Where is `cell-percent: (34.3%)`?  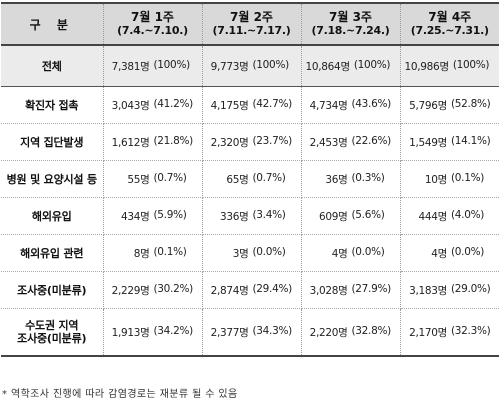 cell-percent: (34.3%) is located at coordinates (272, 330).